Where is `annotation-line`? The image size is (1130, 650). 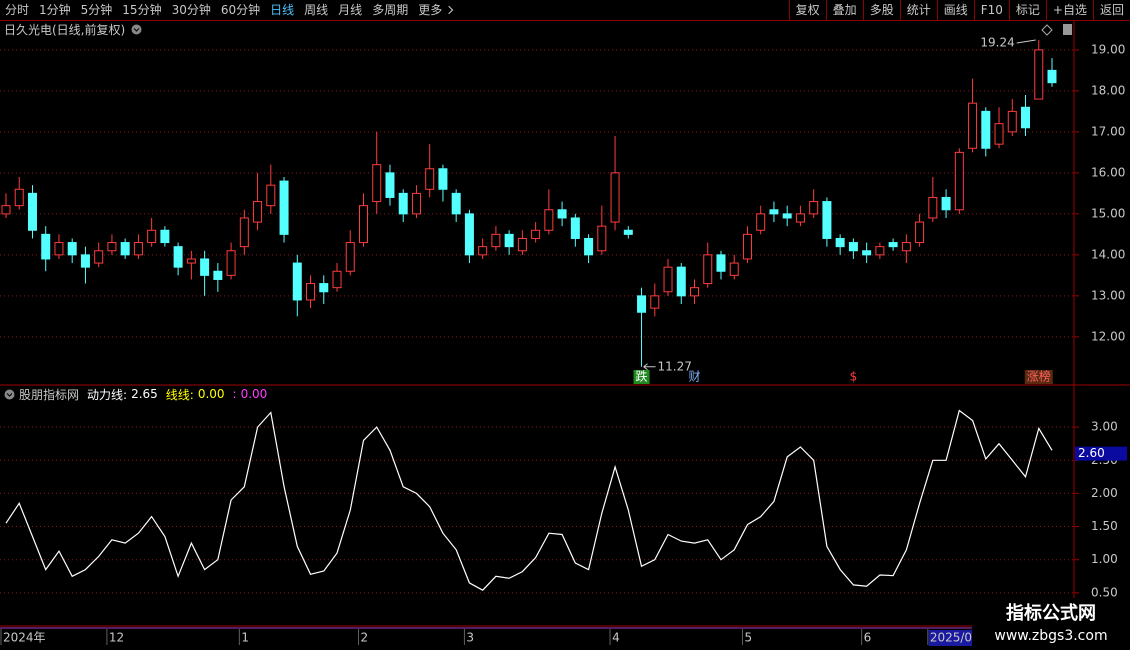
annotation-line is located at coordinates (1026, 41).